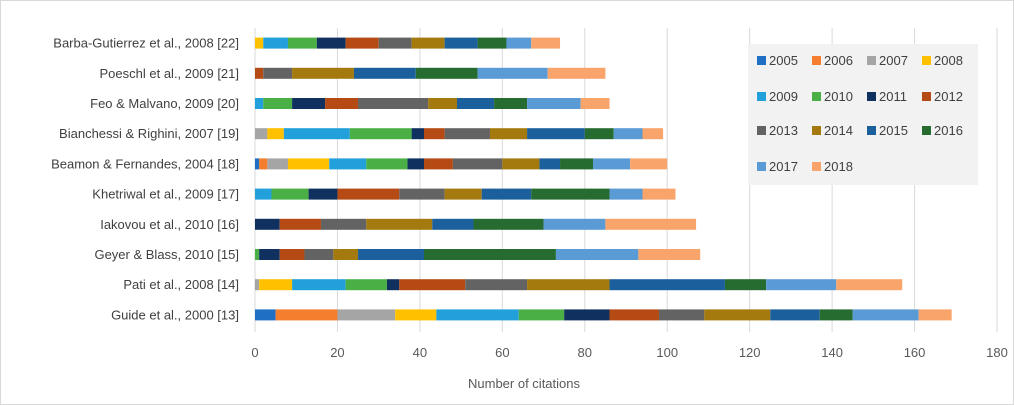  What do you see at coordinates (257, 164) in the screenshot?
I see `bar-segment-2005` at bounding box center [257, 164].